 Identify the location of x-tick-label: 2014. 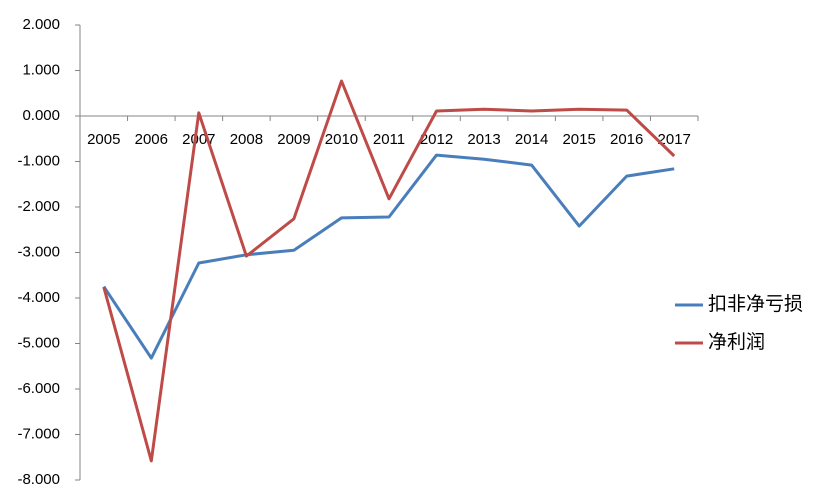
(531, 139).